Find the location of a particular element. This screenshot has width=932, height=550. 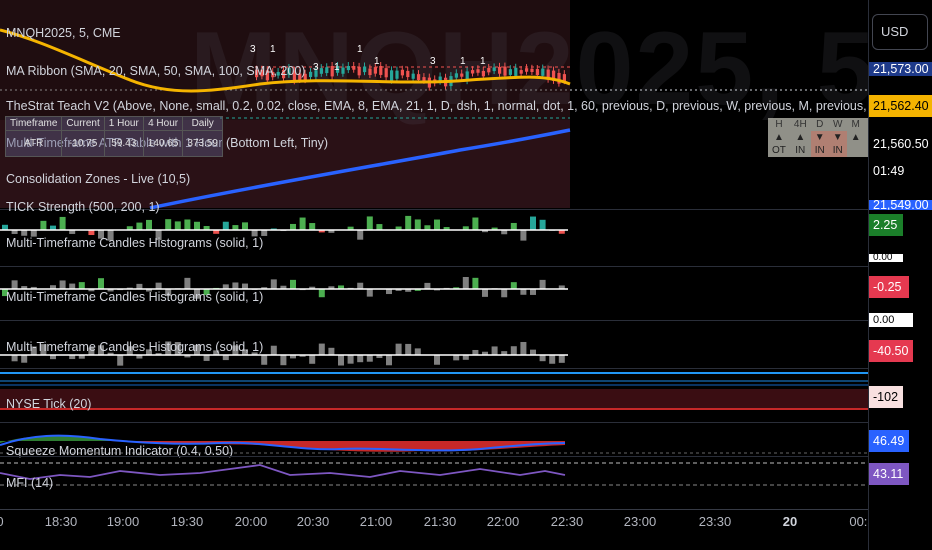

squeeze-value: 46.49 is located at coordinates (889, 441).